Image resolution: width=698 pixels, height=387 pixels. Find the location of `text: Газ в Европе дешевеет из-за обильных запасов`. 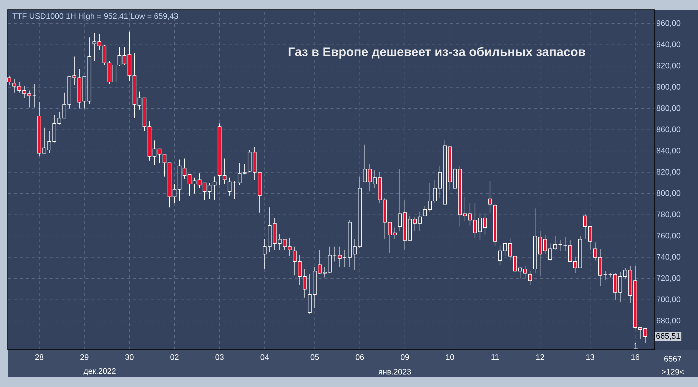

text: Газ в Европе дешевеет из-за обильных запасов is located at coordinates (437, 53).